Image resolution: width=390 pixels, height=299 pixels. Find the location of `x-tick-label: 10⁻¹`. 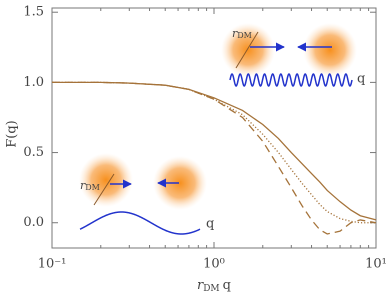

x-tick-label: 10⁻¹ is located at coordinates (52, 264).